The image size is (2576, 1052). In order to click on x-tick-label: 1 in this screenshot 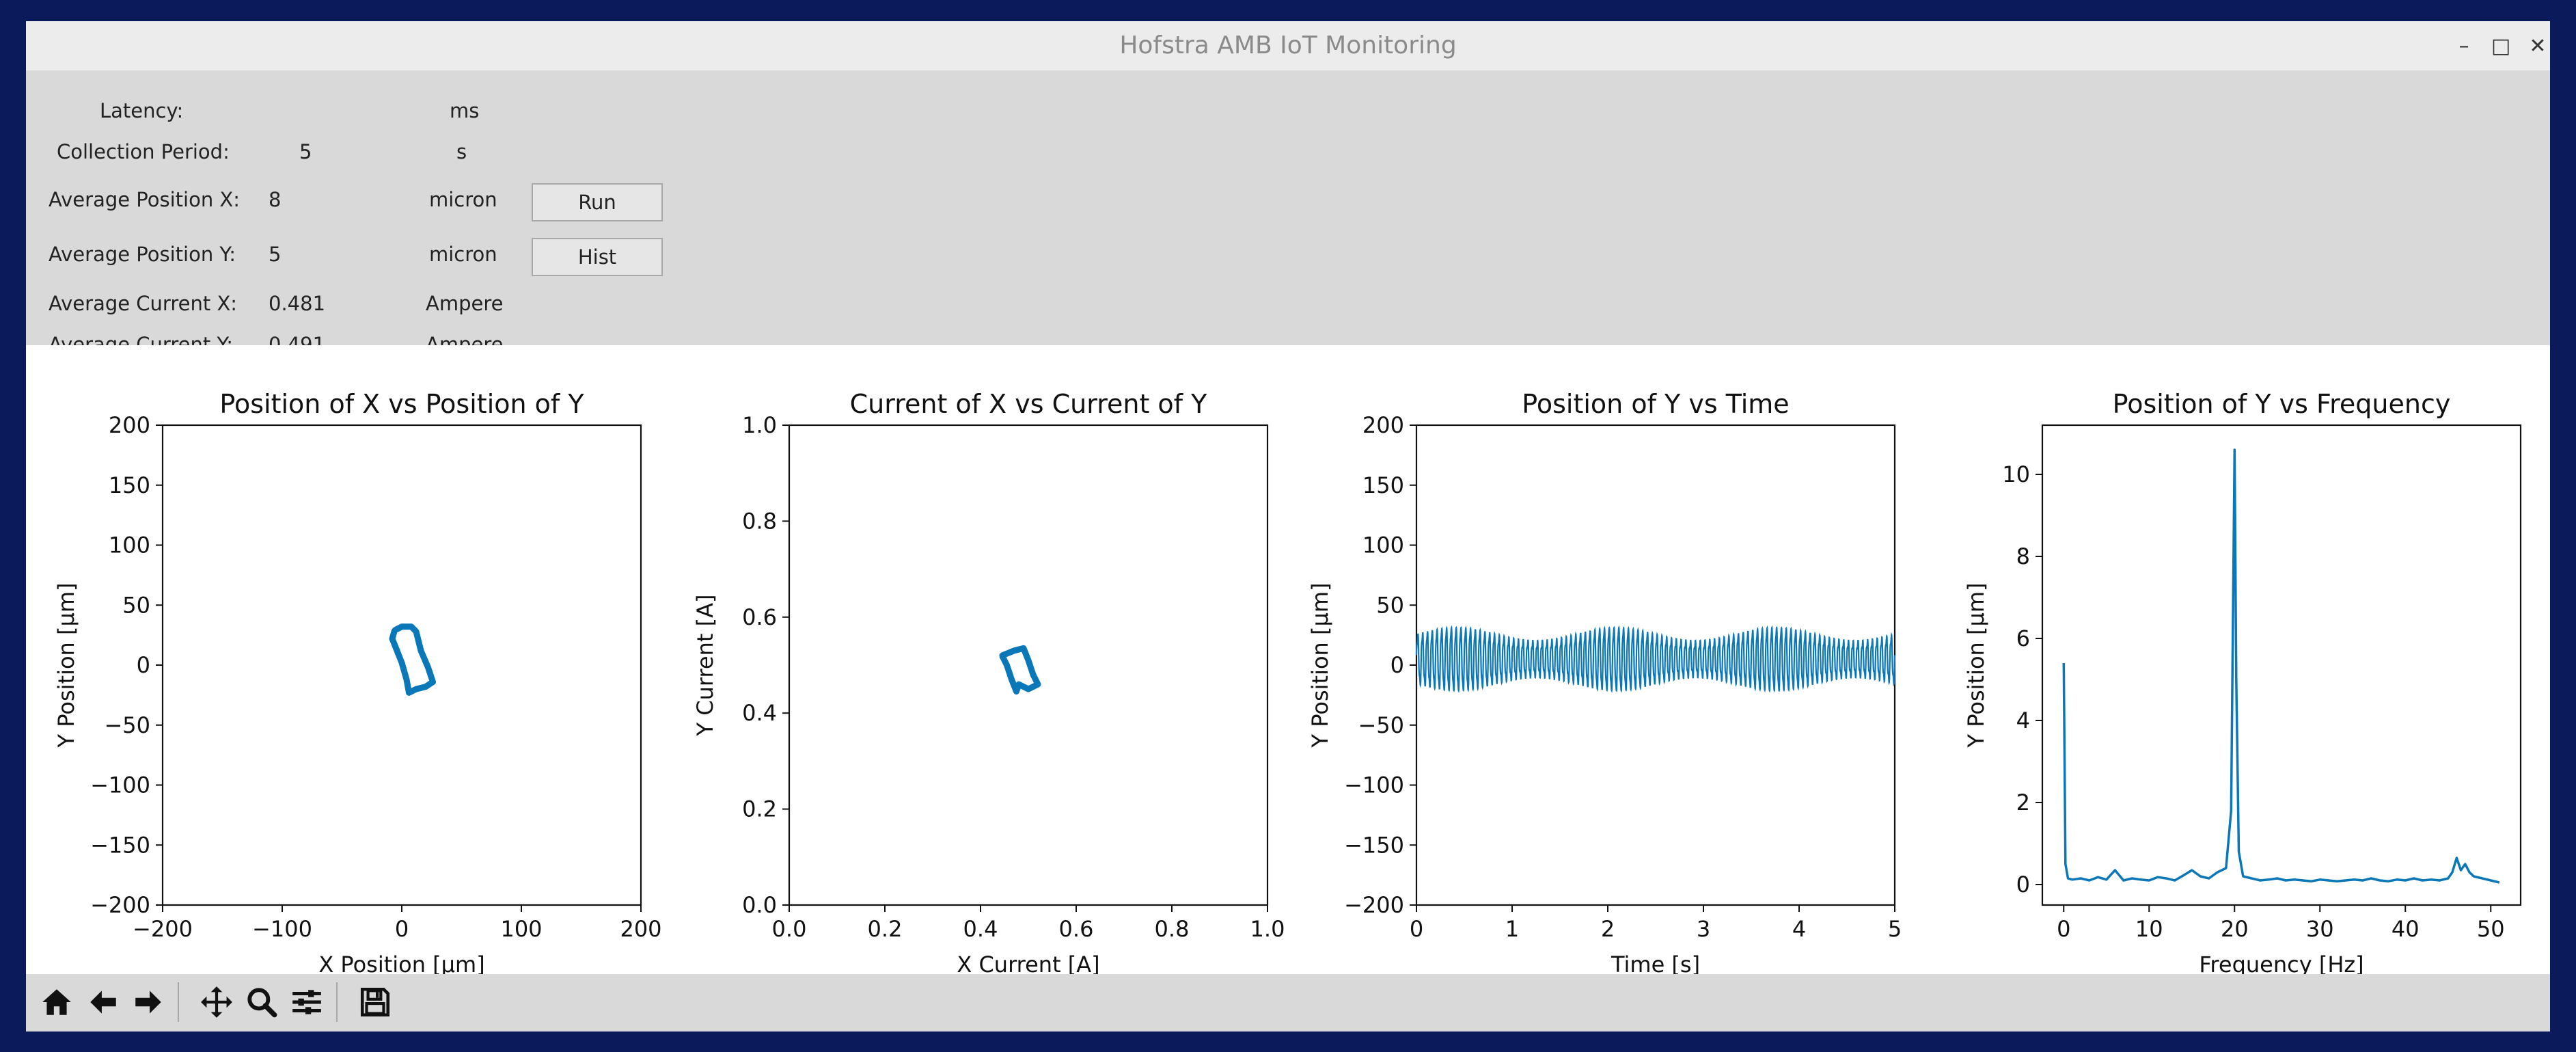, I will do `click(1512, 929)`.